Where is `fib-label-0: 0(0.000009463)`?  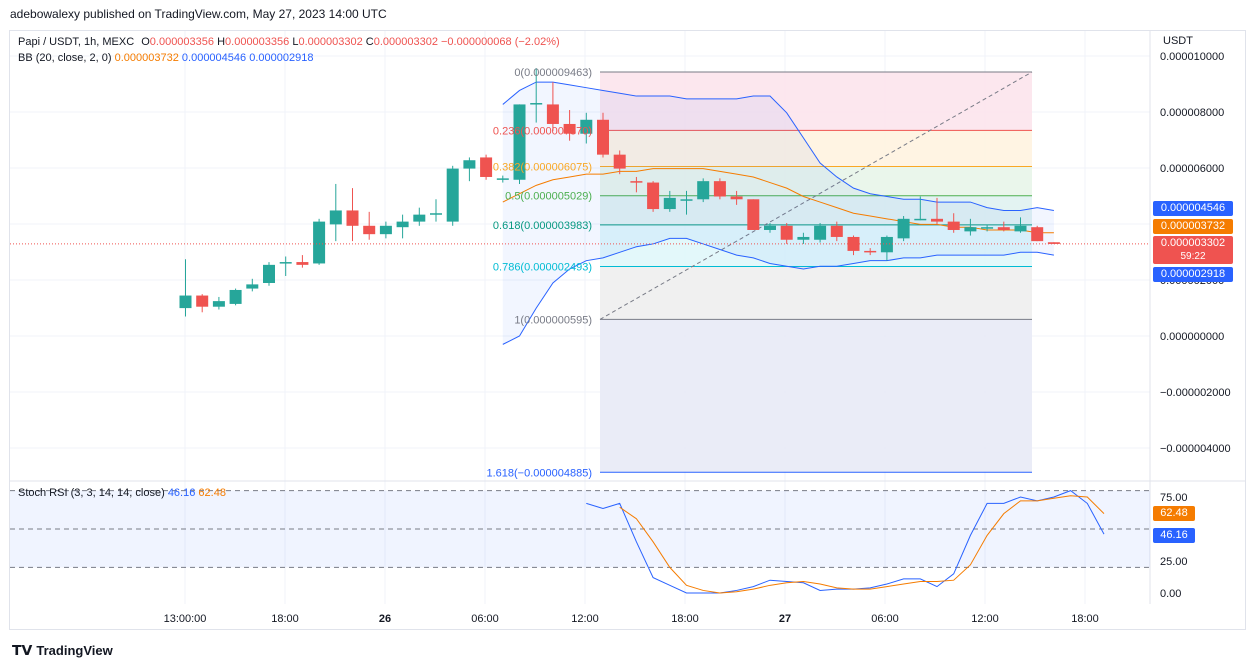
fib-label-0: 0(0.000009463) is located at coordinates (553, 73).